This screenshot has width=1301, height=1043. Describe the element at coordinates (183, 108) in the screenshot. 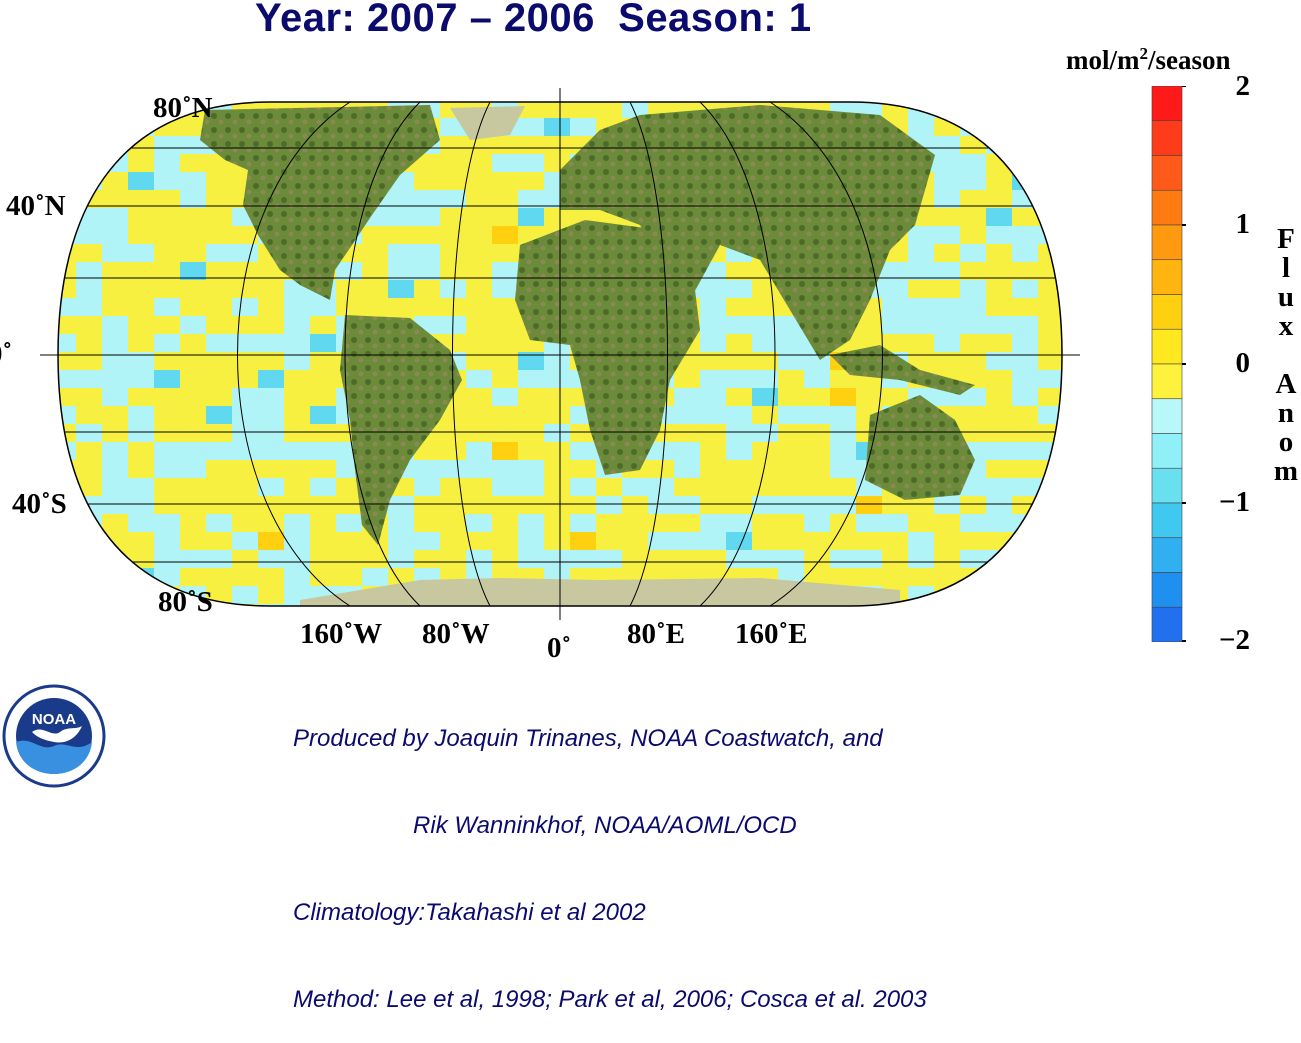

I see `lat-label-80n: 80˚N` at that location.